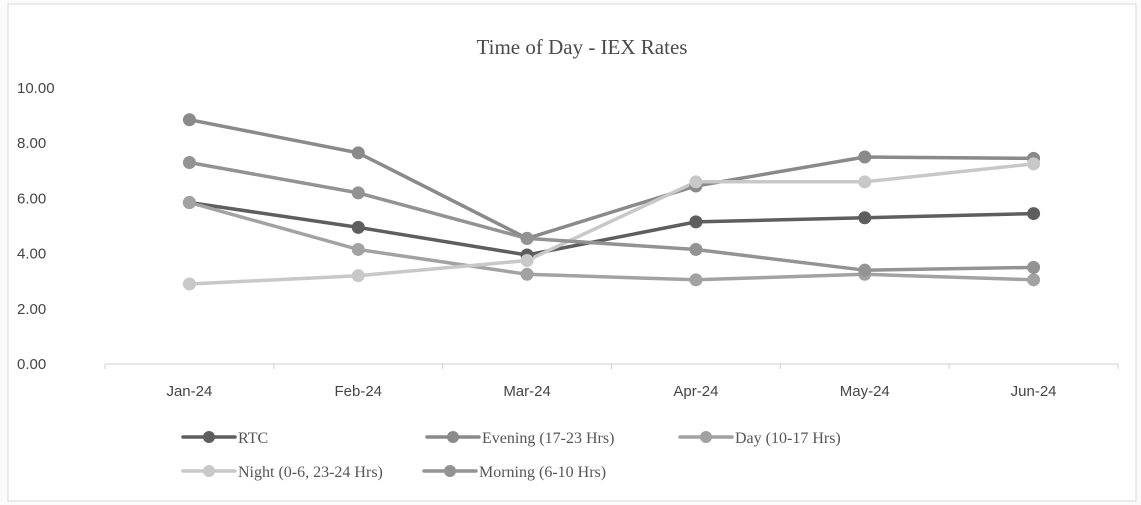 The height and width of the screenshot is (505, 1141). Describe the element at coordinates (253, 438) in the screenshot. I see `legend-label: RTC` at that location.